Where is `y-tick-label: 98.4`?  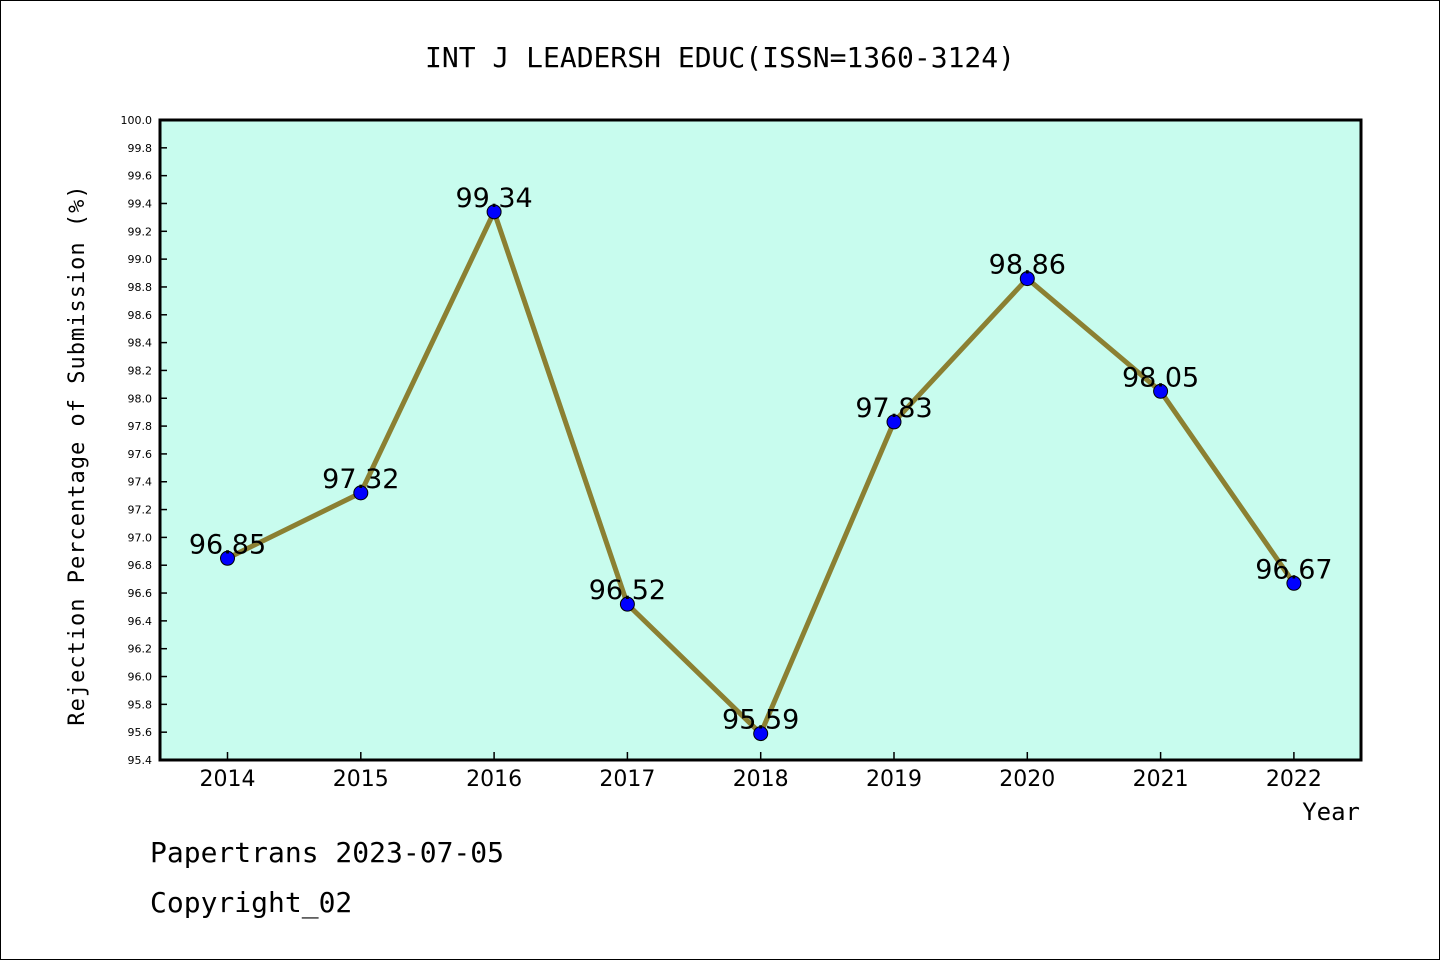
y-tick-label: 98.4 is located at coordinates (140, 343).